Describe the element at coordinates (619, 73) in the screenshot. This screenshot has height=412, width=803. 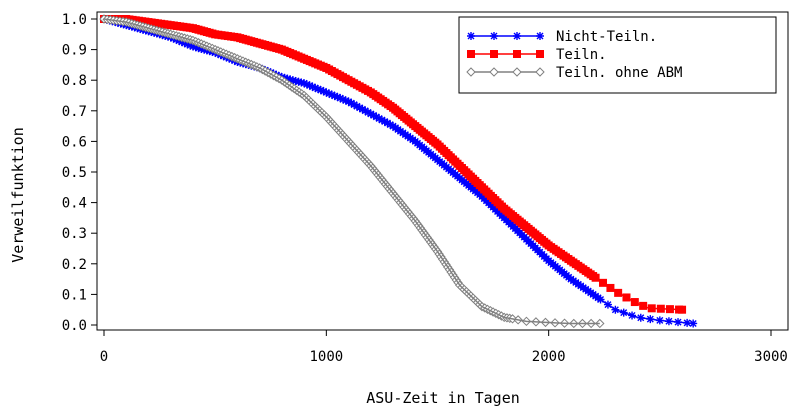
I see `legend-label: Teiln. ohne ABM` at that location.